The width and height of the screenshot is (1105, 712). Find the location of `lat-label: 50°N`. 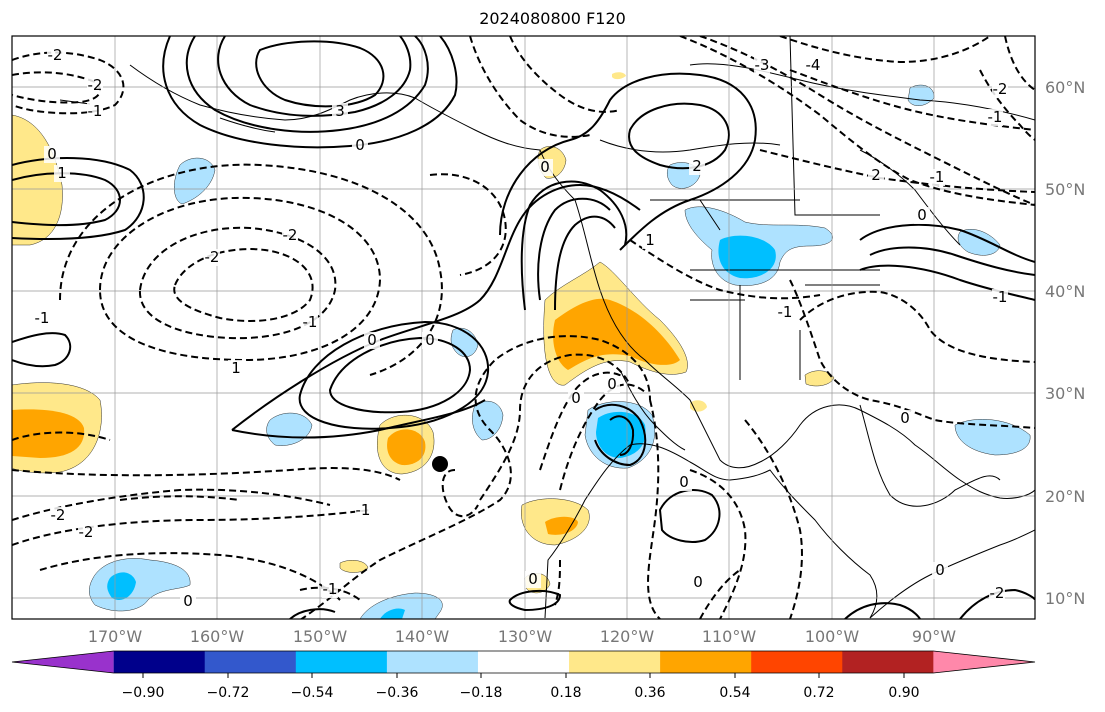

lat-label: 50°N is located at coordinates (1065, 189).